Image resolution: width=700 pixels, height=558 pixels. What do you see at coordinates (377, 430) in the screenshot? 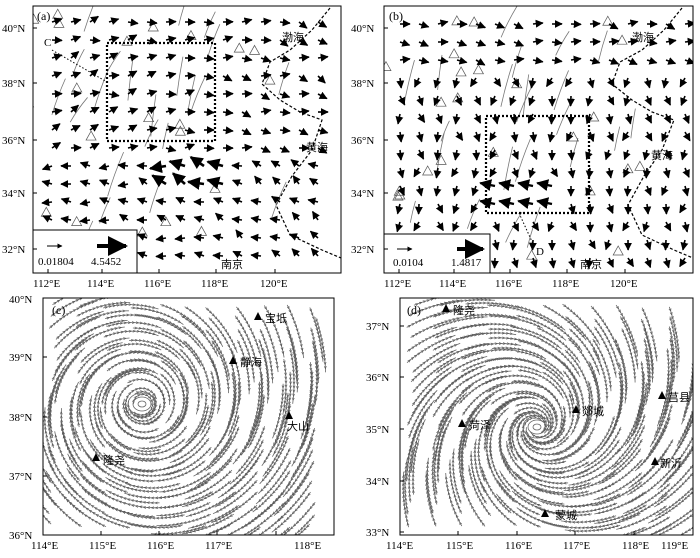
I see `panel-d-ytick: 35°N` at bounding box center [377, 430].